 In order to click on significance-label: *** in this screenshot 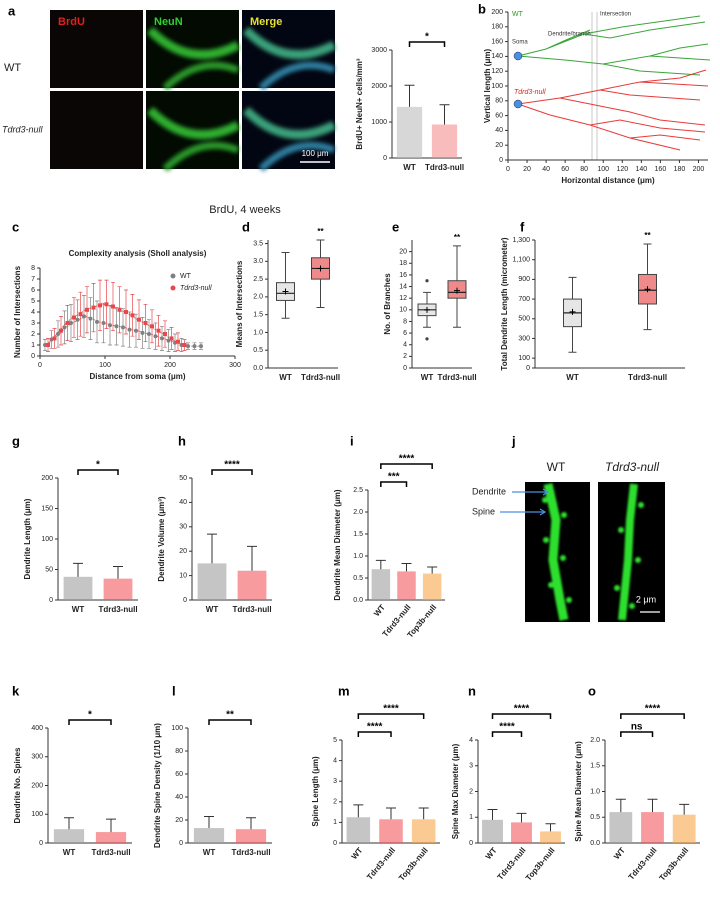, I will do `click(394, 477)`.